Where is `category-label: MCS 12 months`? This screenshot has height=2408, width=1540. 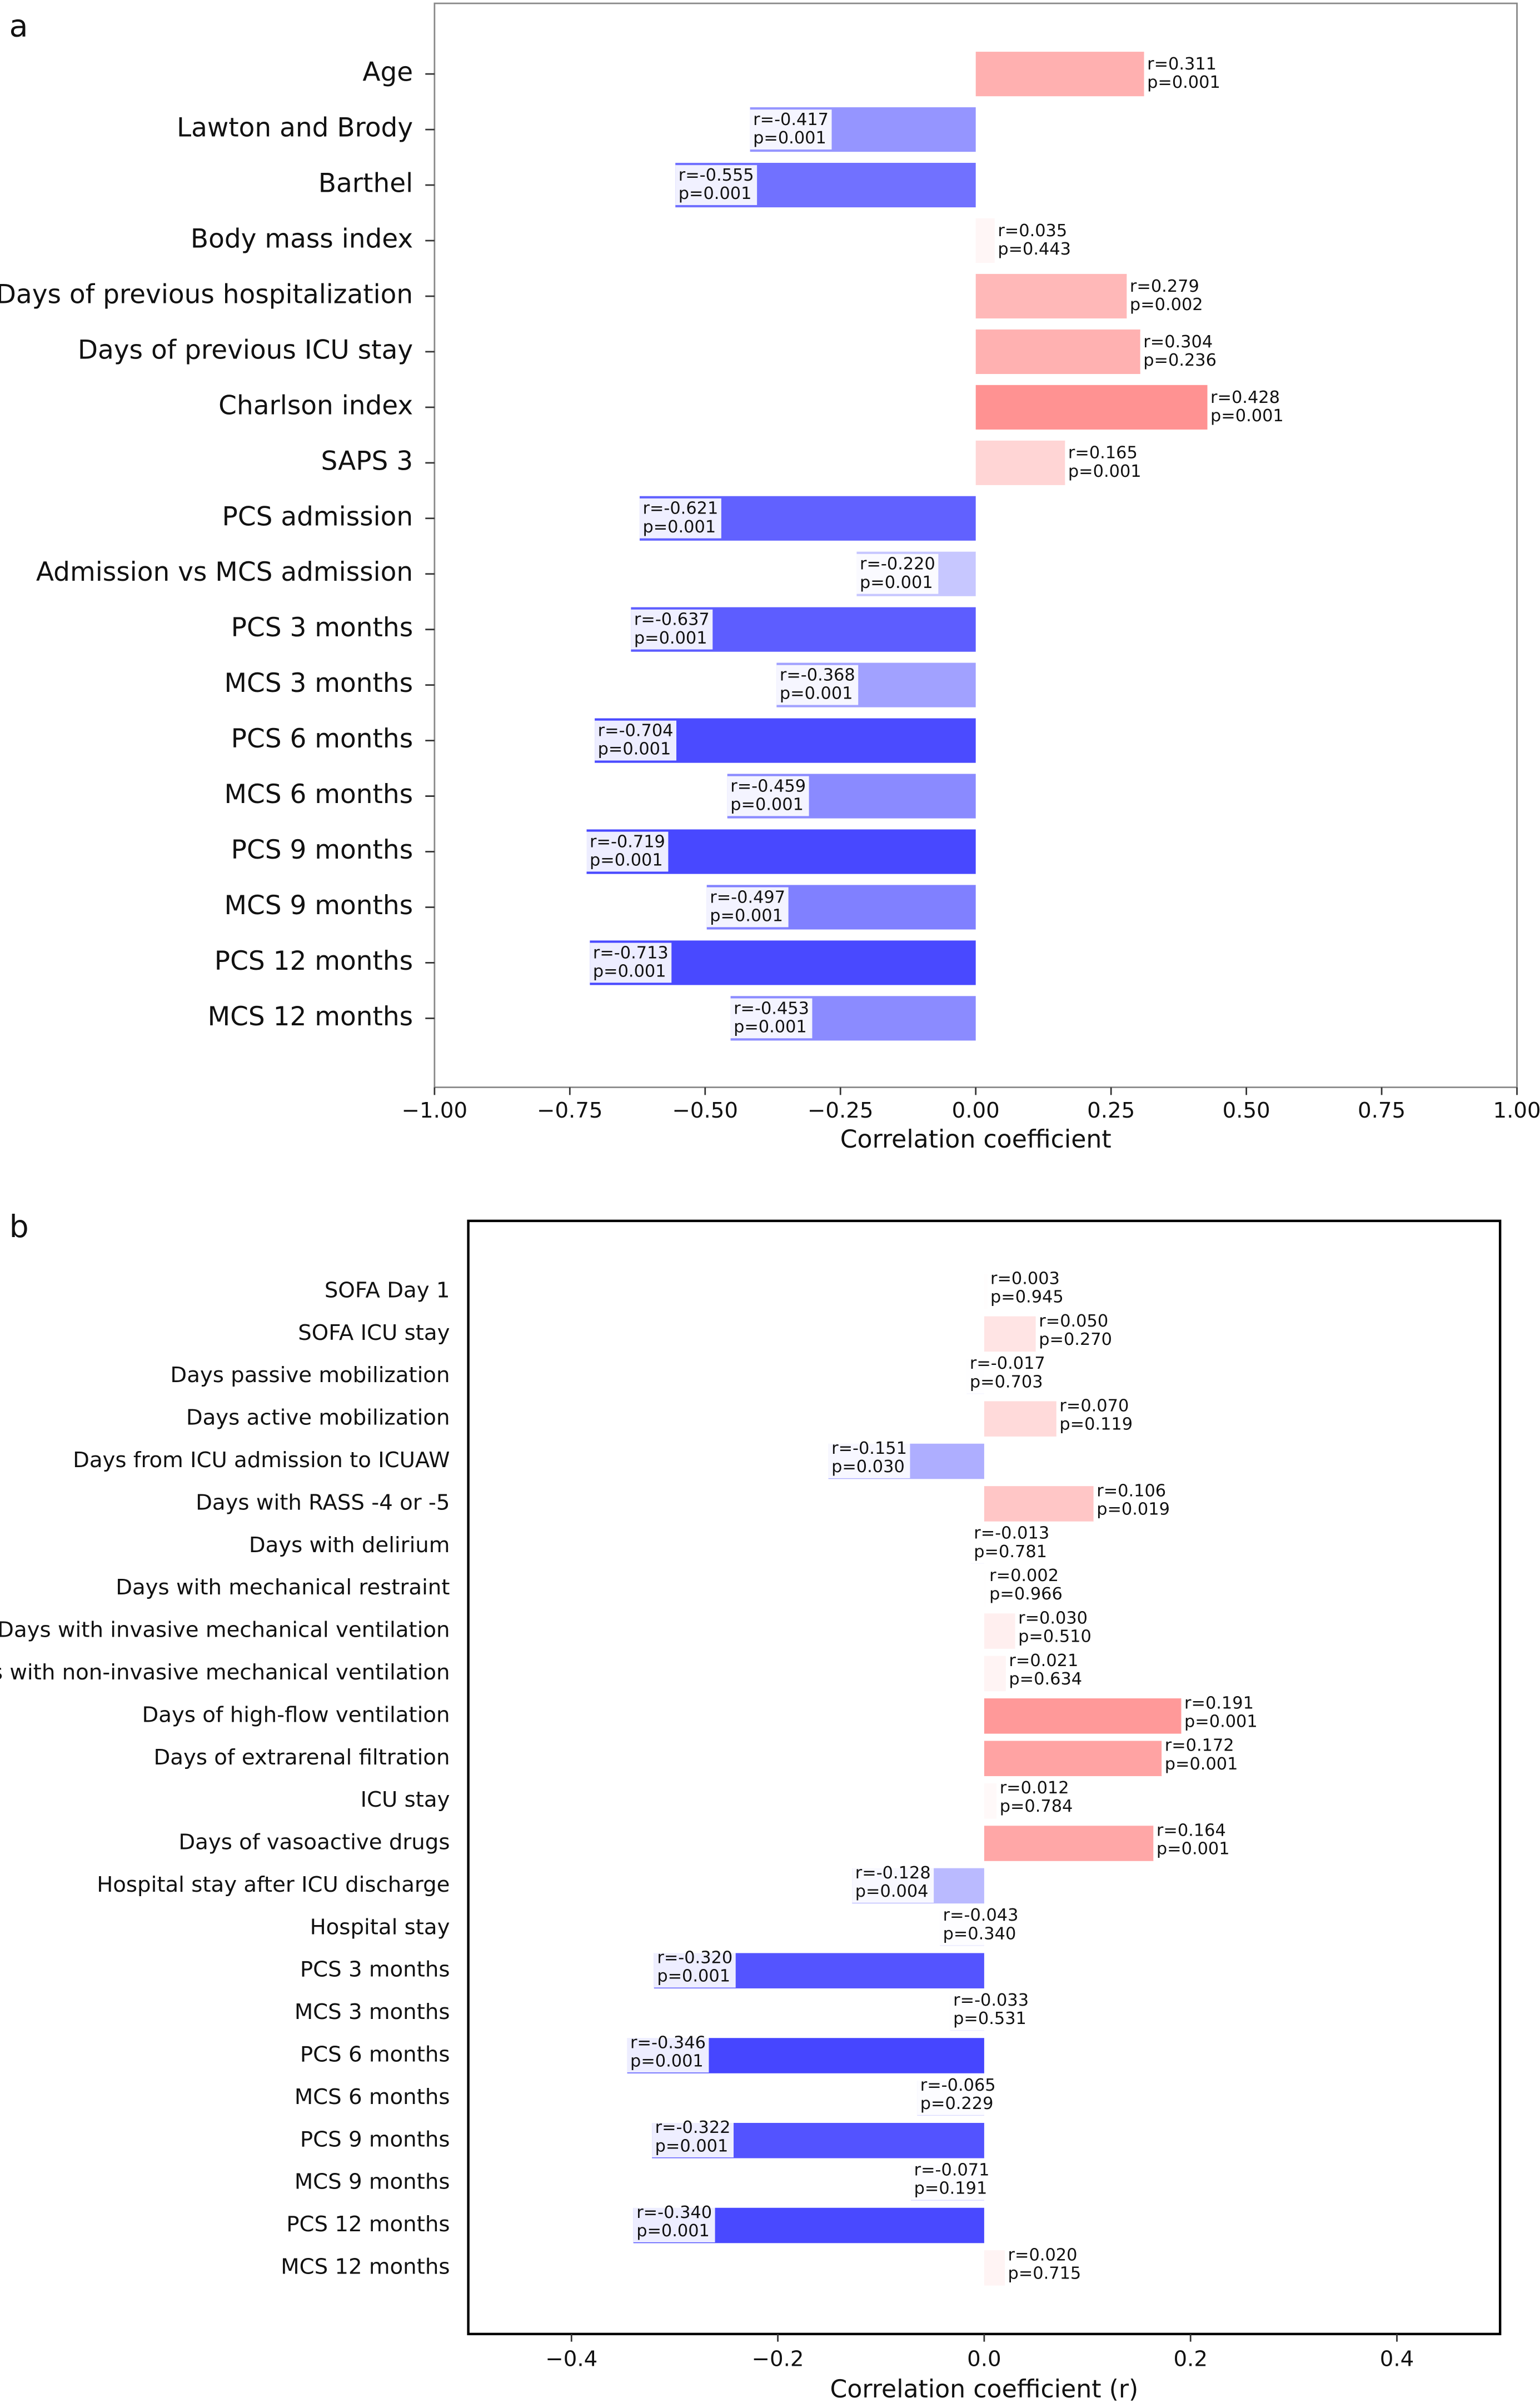 category-label: MCS 12 months is located at coordinates (310, 1016).